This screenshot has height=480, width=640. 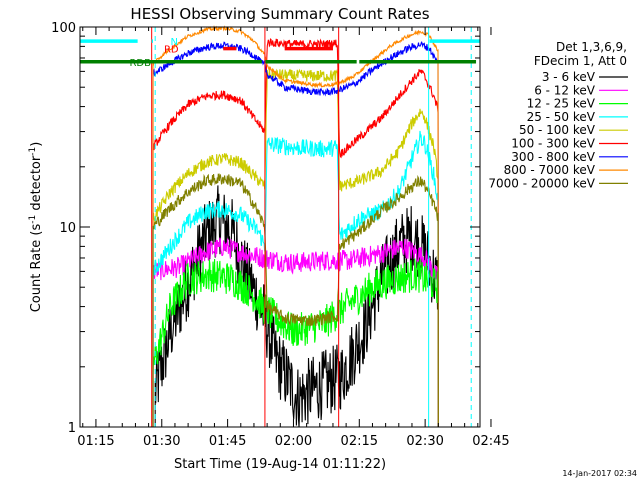 I want to click on flag-bars: N RDB RD, so click(x=280, y=53).